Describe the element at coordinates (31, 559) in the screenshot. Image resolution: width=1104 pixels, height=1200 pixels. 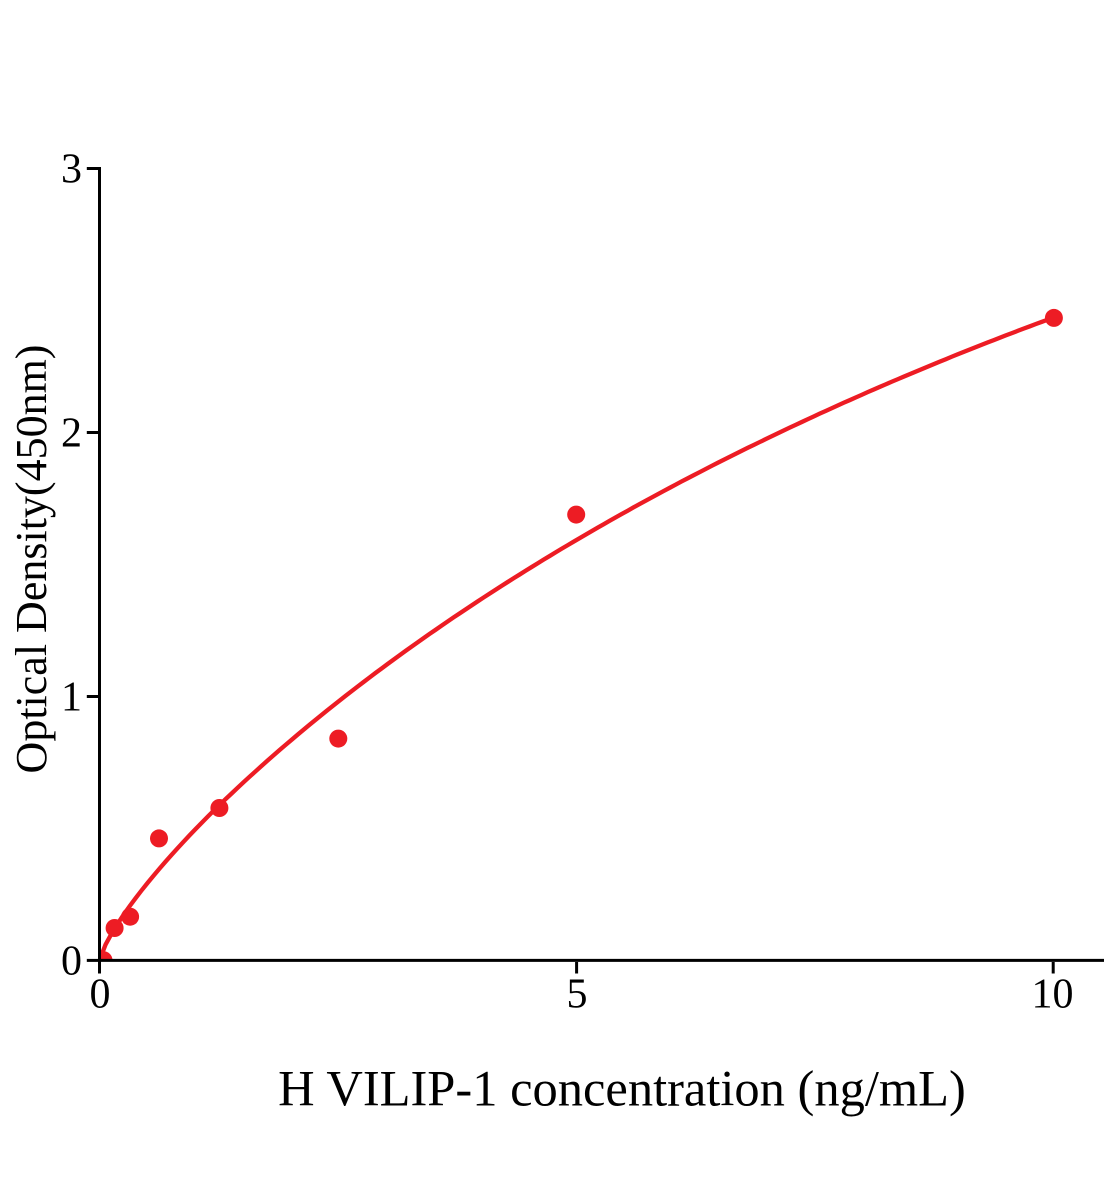
I see `svg-text: Optical Density(450nm)` at that location.